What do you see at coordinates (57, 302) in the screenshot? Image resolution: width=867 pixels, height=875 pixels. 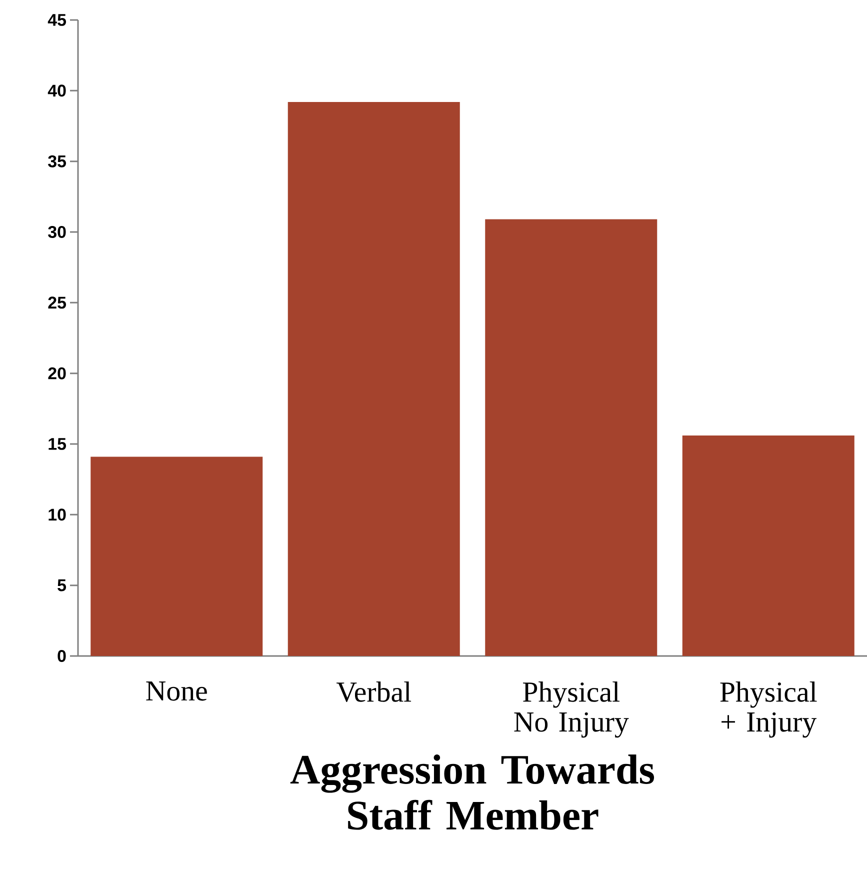 I see `y-tick-label: 25` at bounding box center [57, 302].